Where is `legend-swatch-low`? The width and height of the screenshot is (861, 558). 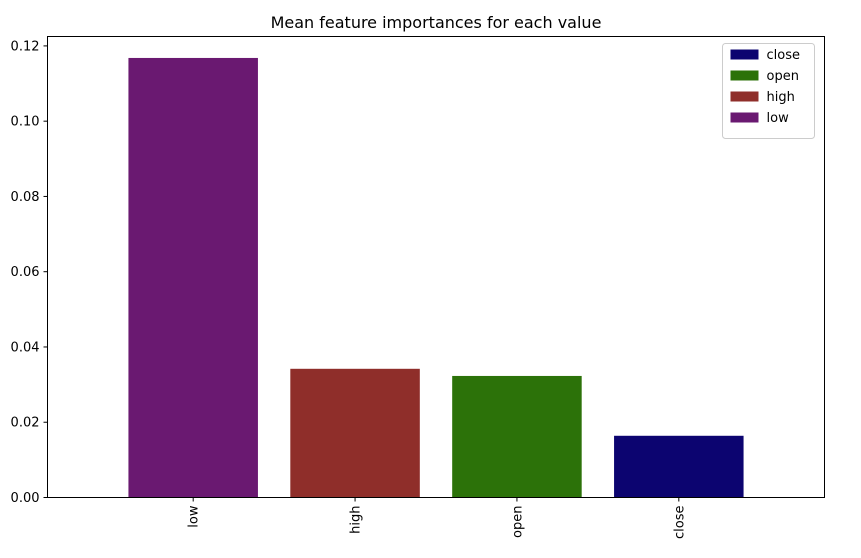 legend-swatch-low is located at coordinates (744, 117).